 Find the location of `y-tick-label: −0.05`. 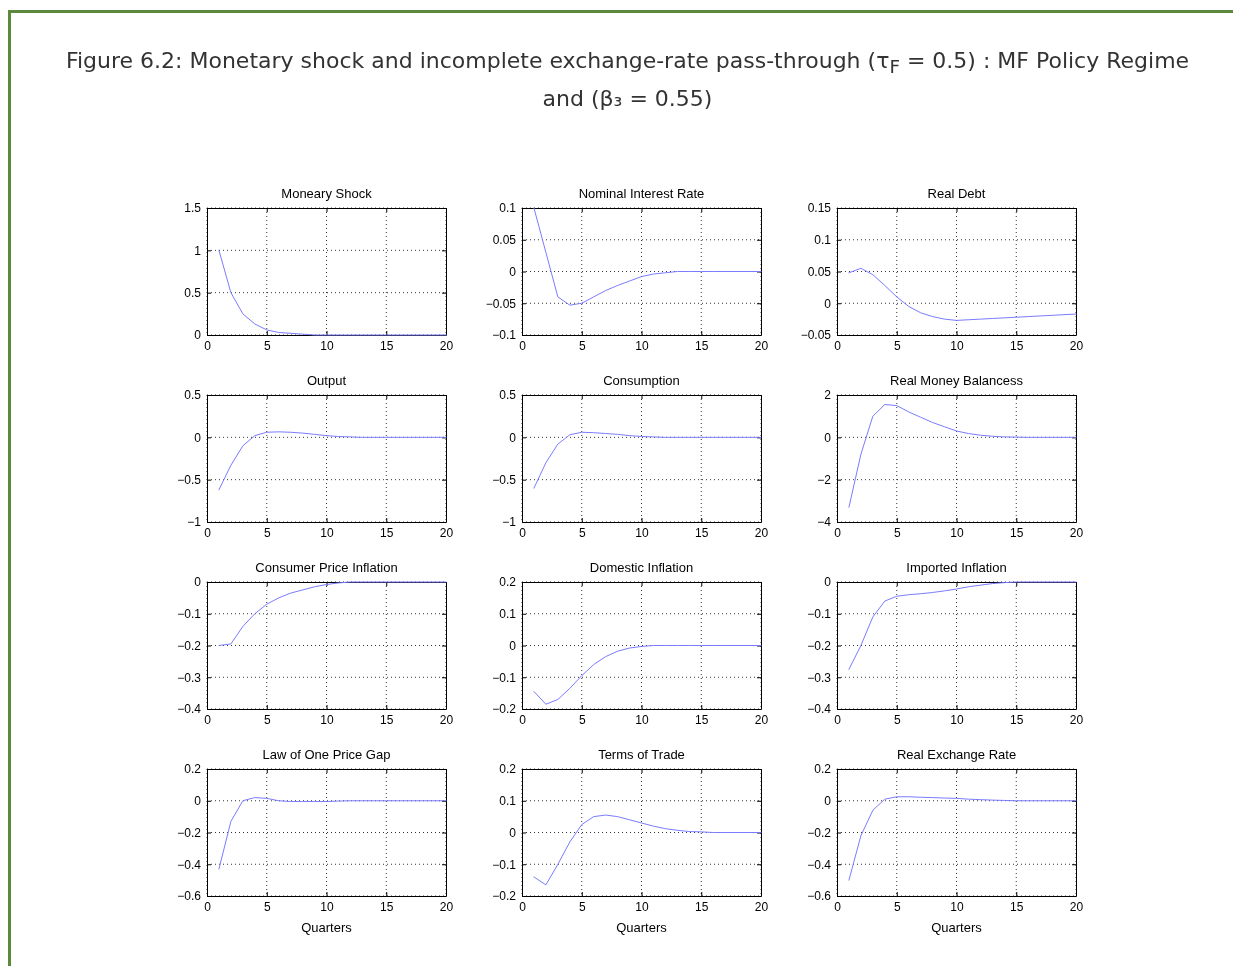

y-tick-label: −0.05 is located at coordinates (816, 335).